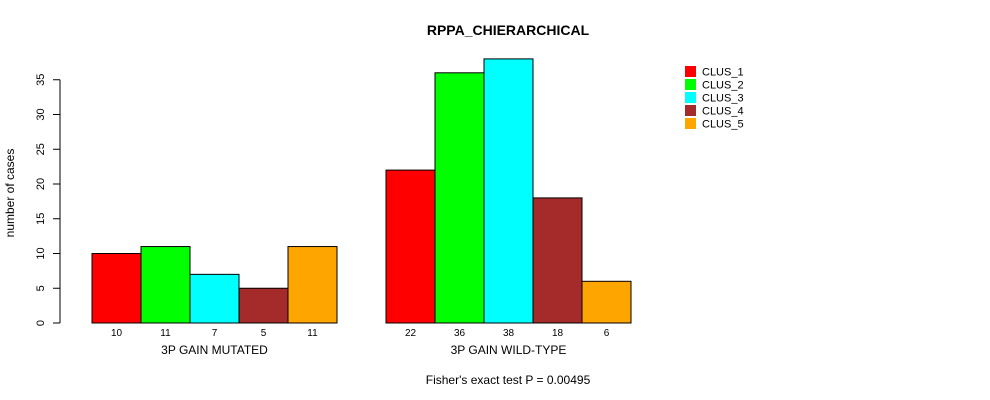 Image resolution: width=990 pixels, height=400 pixels. What do you see at coordinates (41, 253) in the screenshot?
I see `y-tick-label: 10` at bounding box center [41, 253].